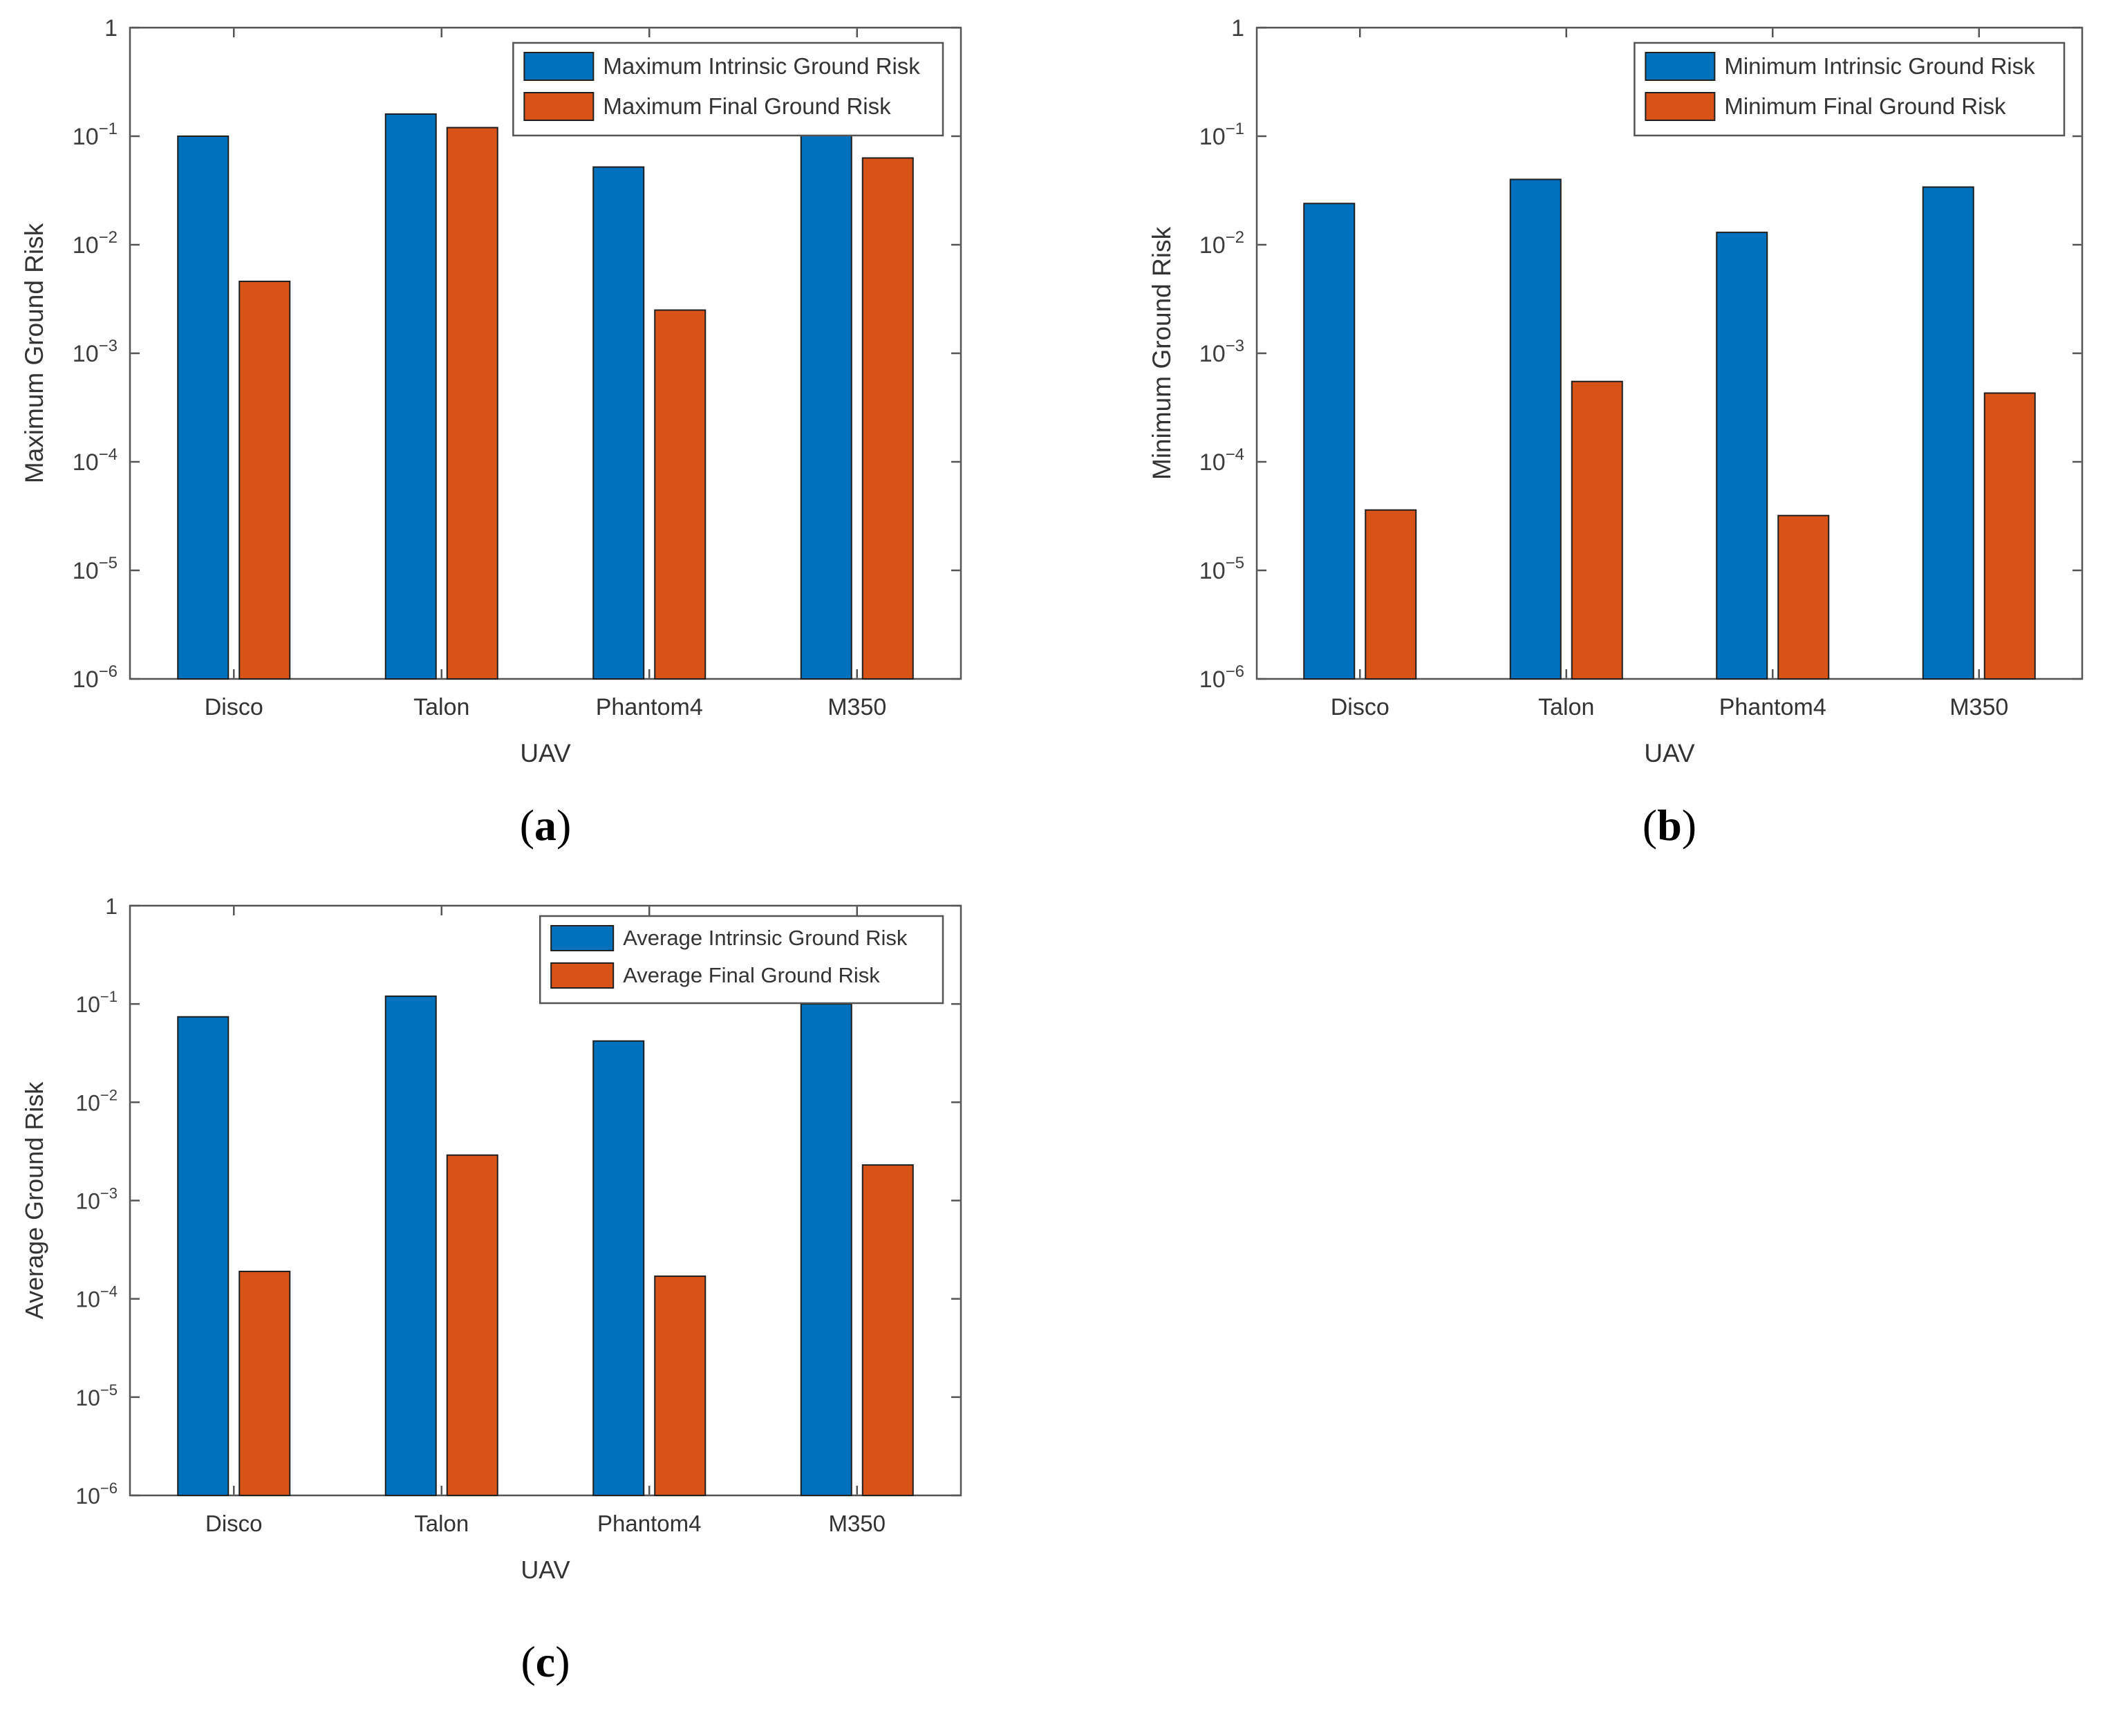 The height and width of the screenshot is (1736, 2105). I want to click on bar-a-m350-final, so click(887, 418).